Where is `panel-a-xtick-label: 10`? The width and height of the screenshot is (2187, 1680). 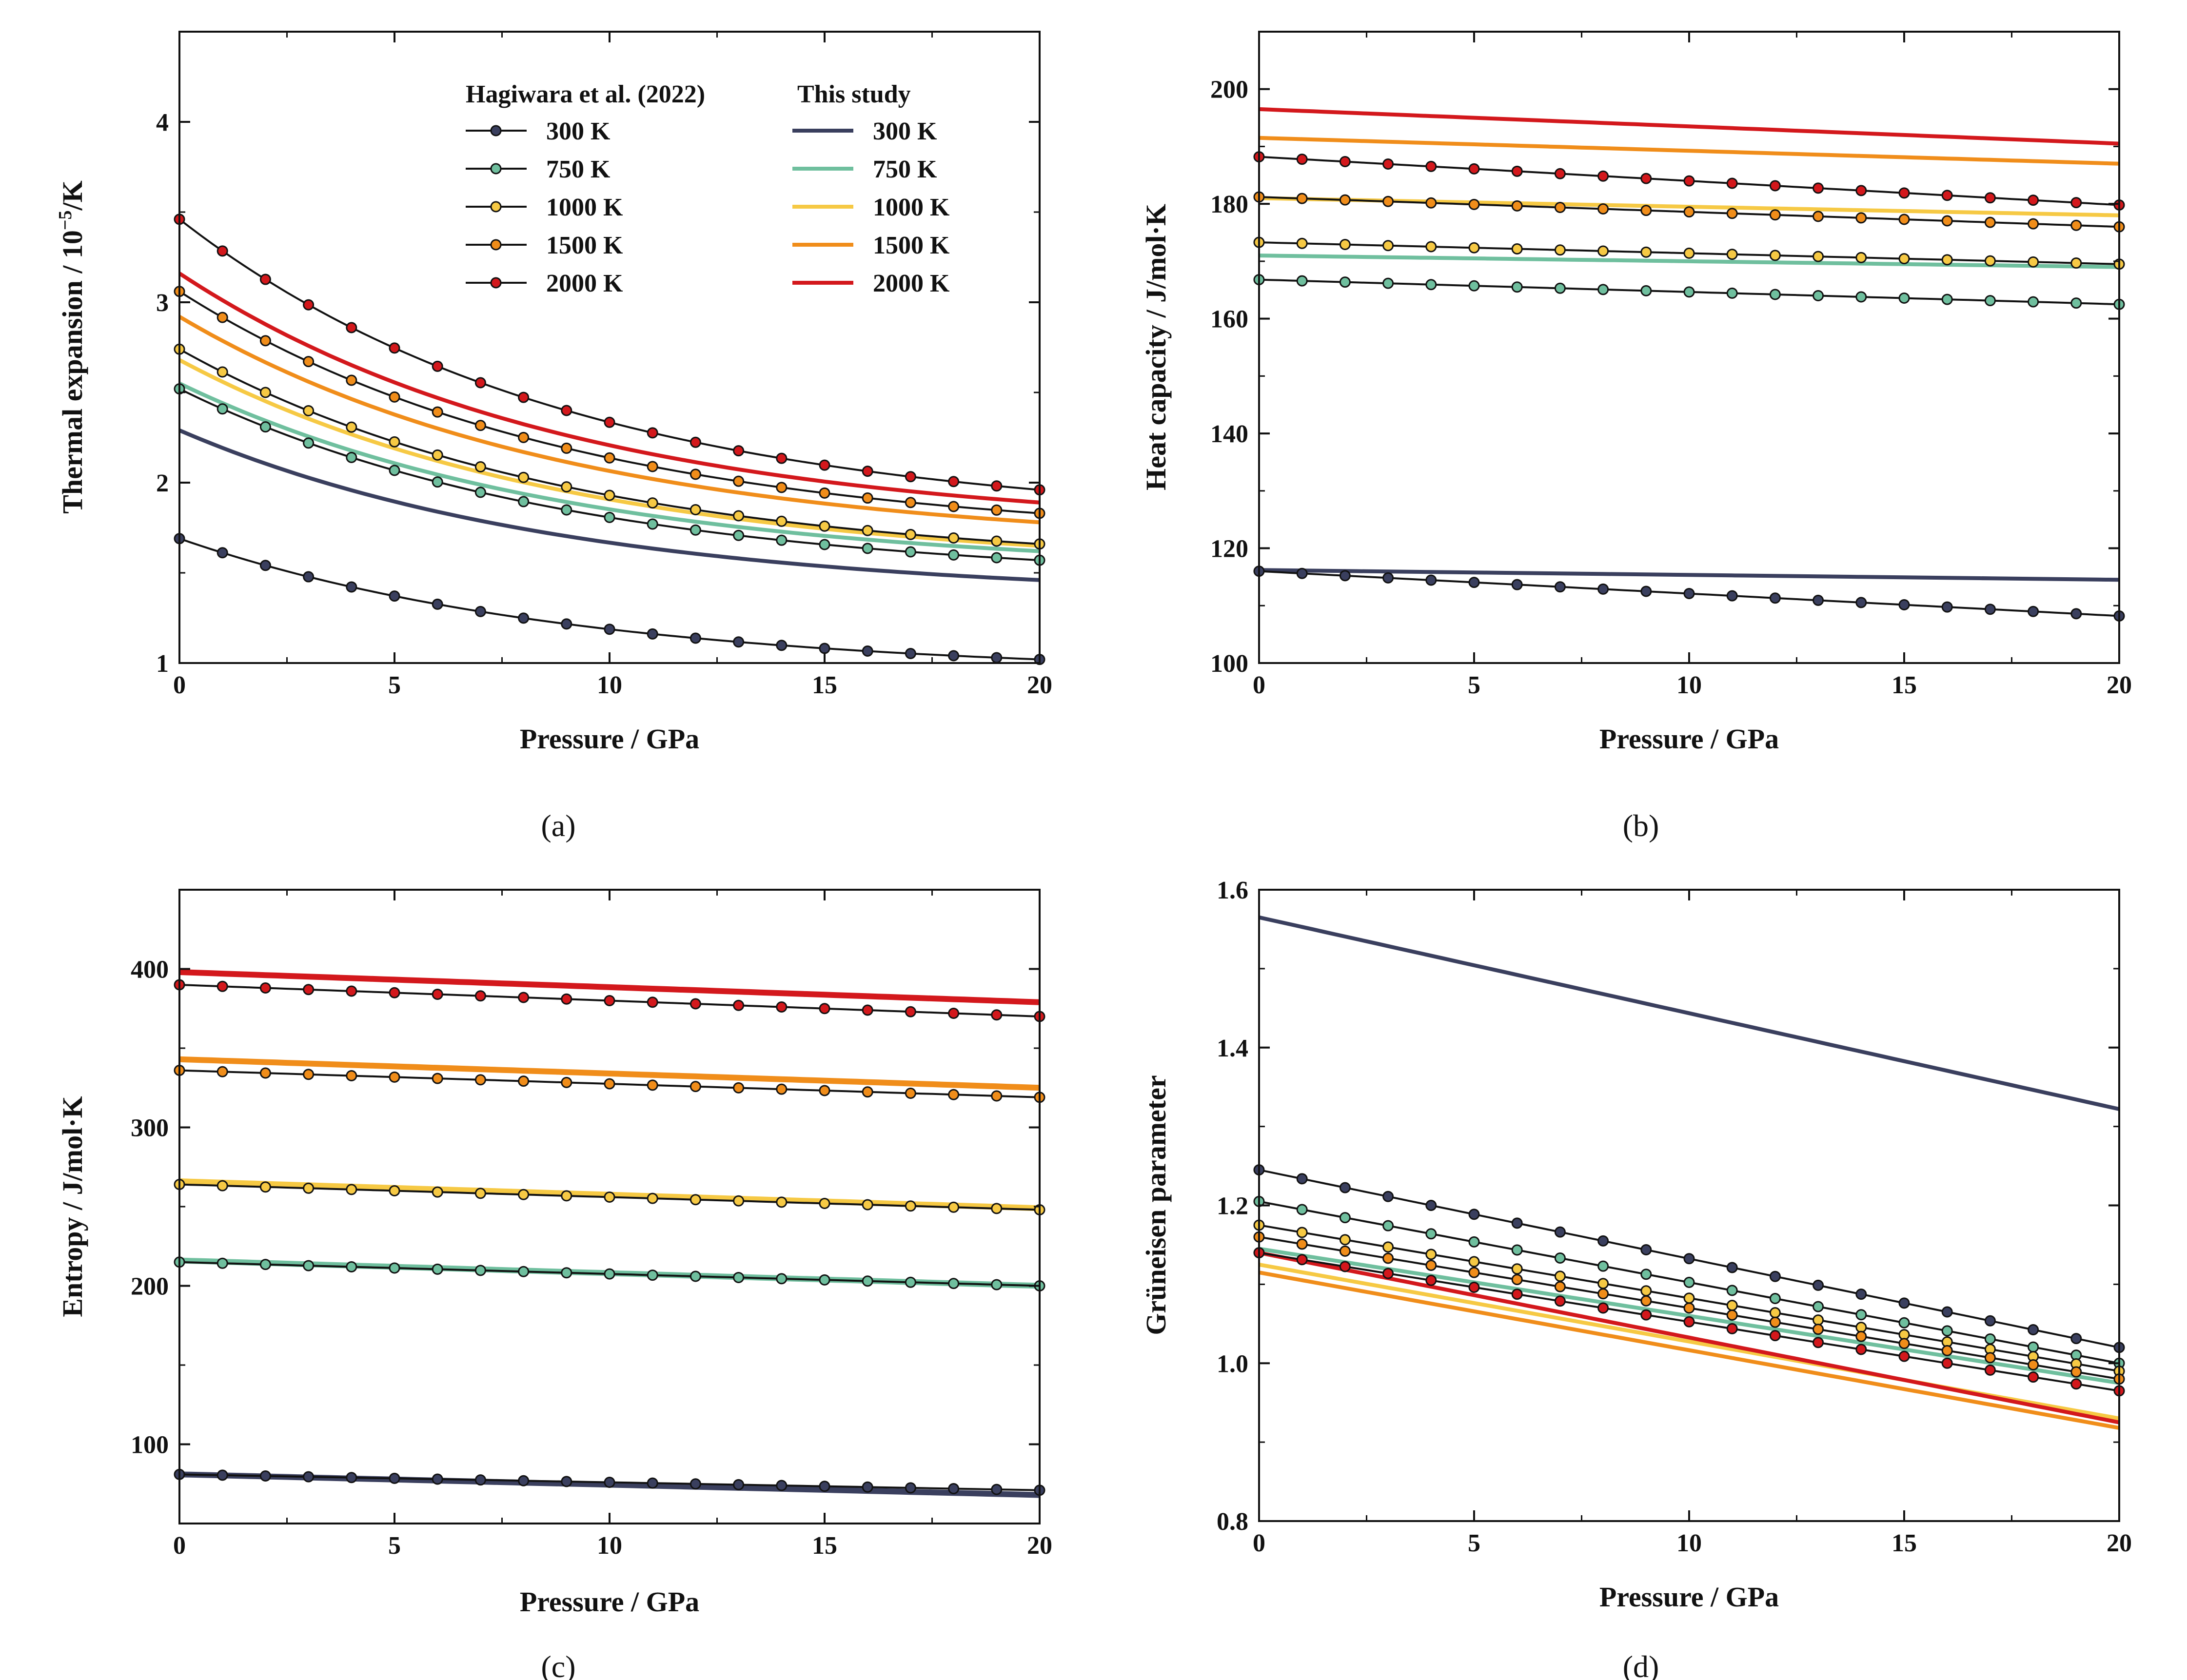
panel-a-xtick-label: 10 is located at coordinates (609, 685).